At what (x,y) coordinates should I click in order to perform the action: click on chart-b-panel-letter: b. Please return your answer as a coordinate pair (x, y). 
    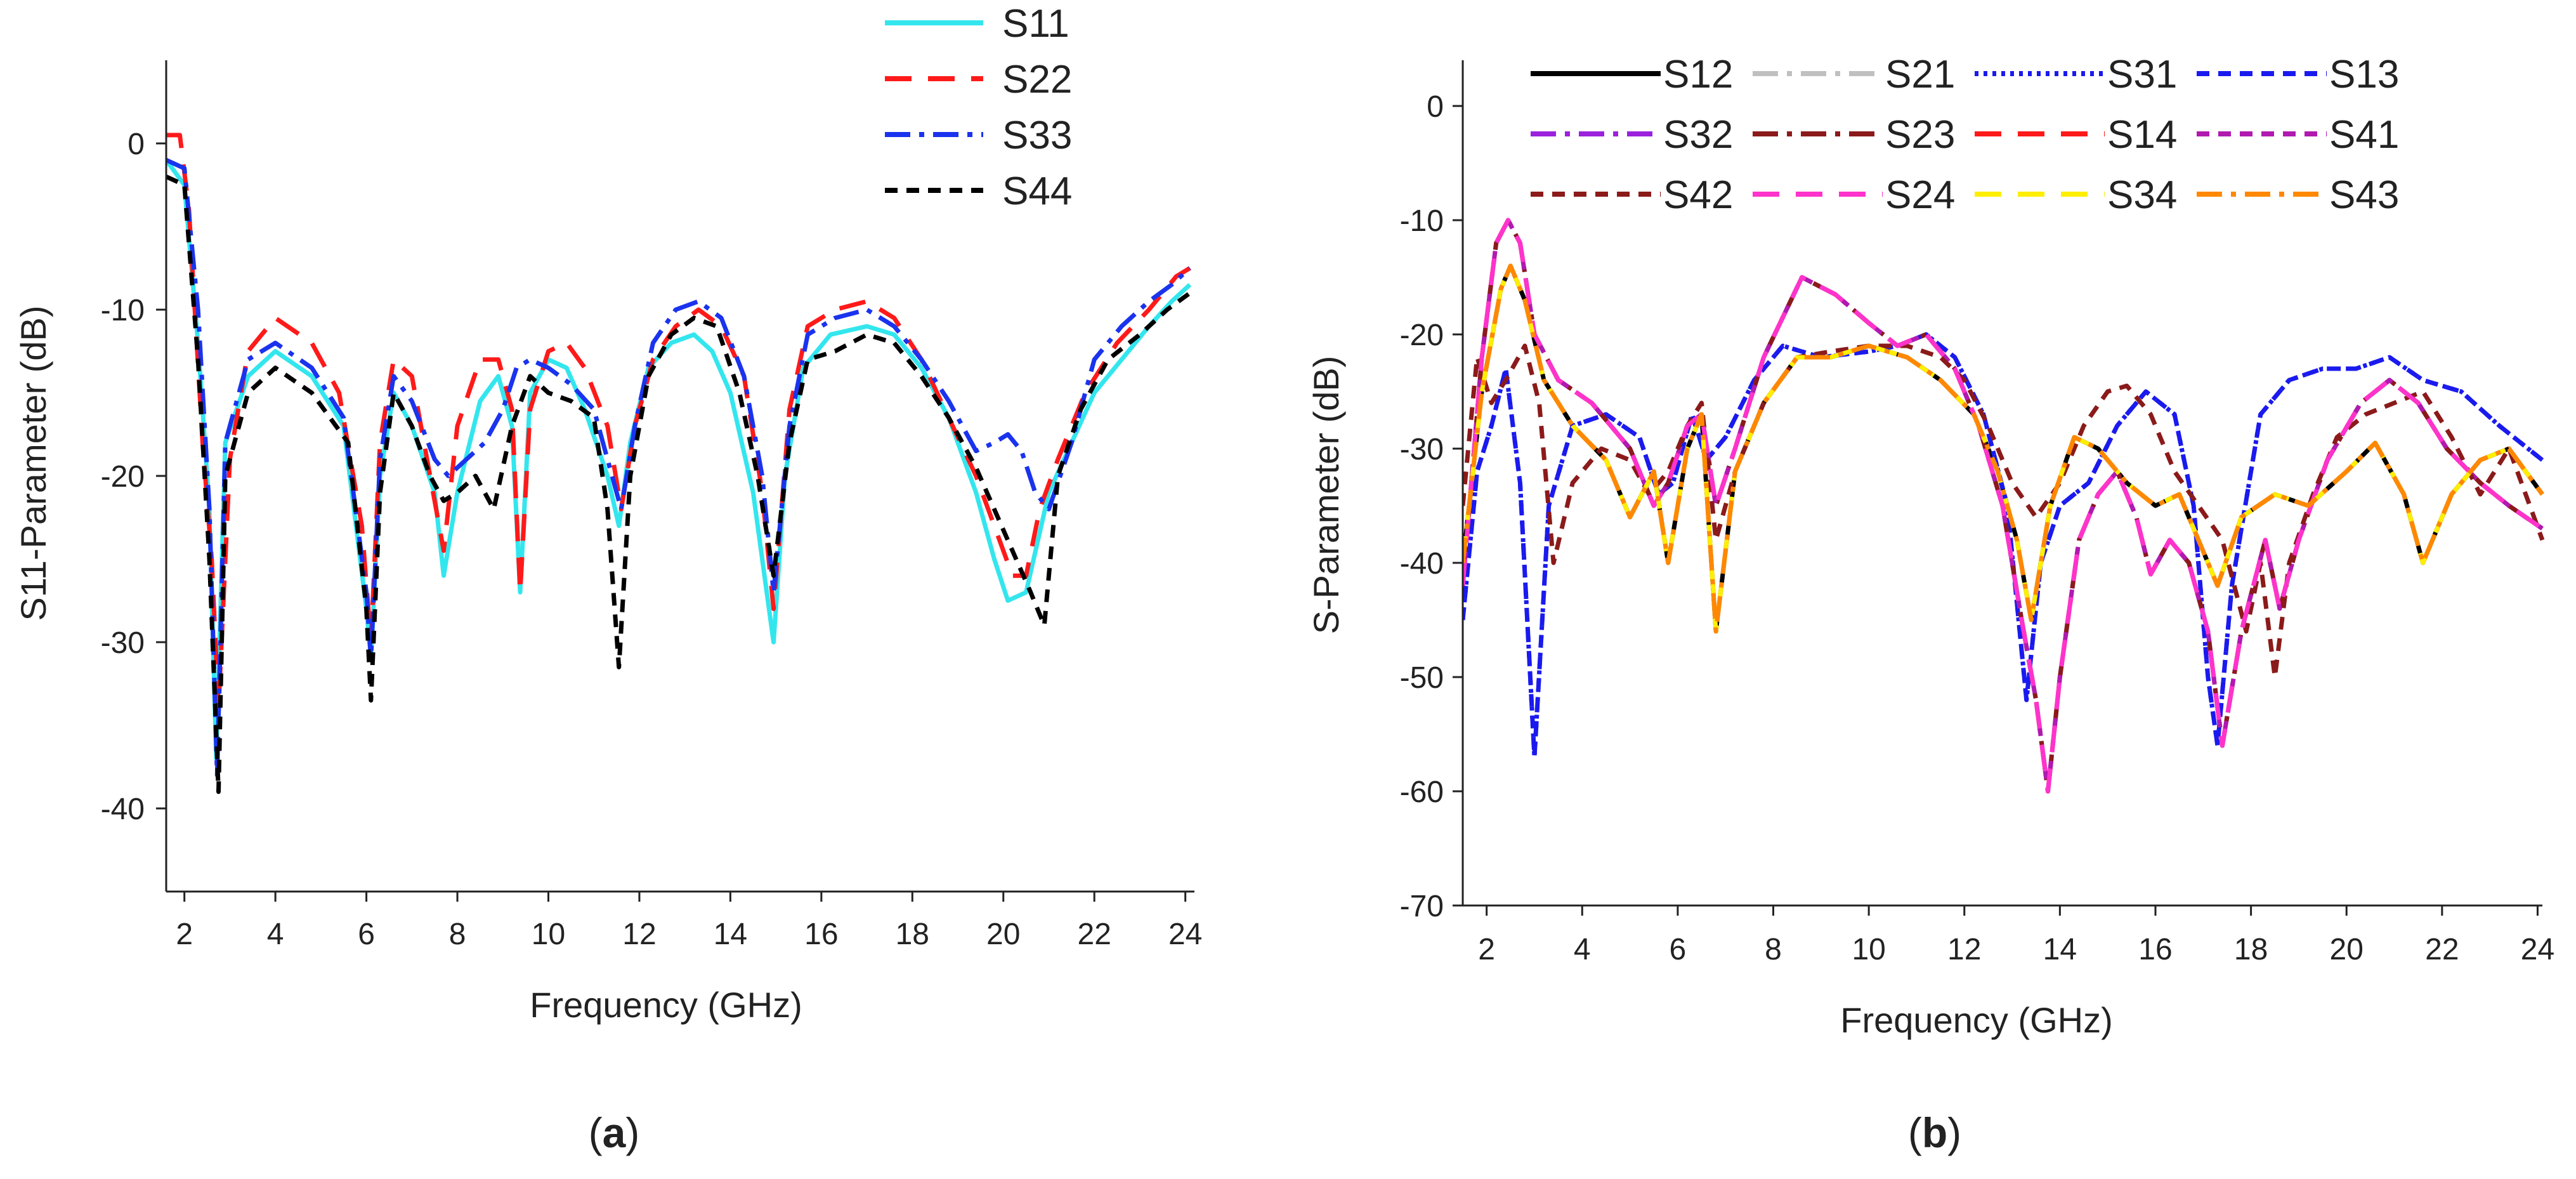
    Looking at the image, I should click on (1935, 1132).